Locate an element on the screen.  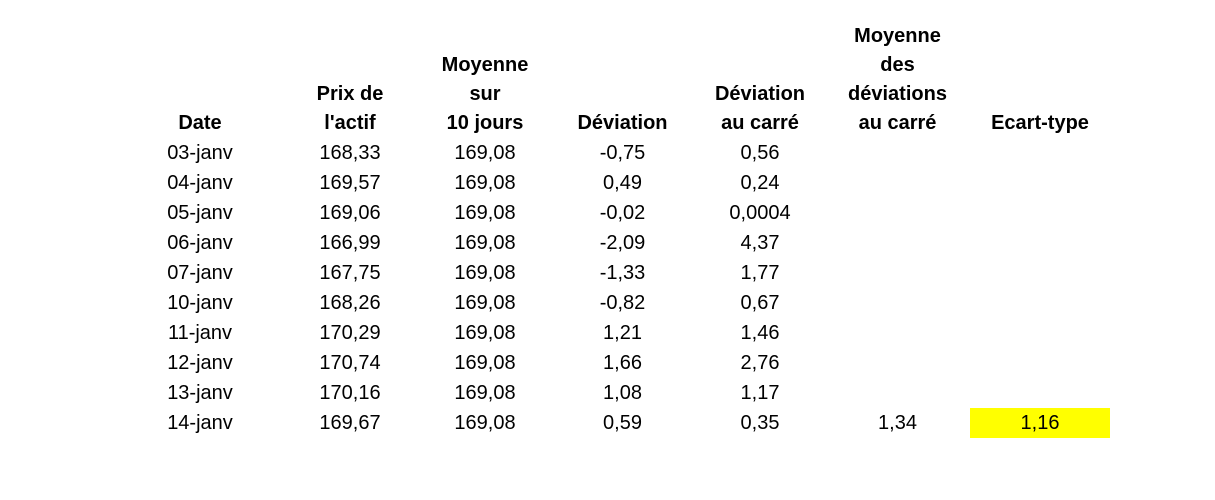
cell-date: 04-janv is located at coordinates (200, 182).